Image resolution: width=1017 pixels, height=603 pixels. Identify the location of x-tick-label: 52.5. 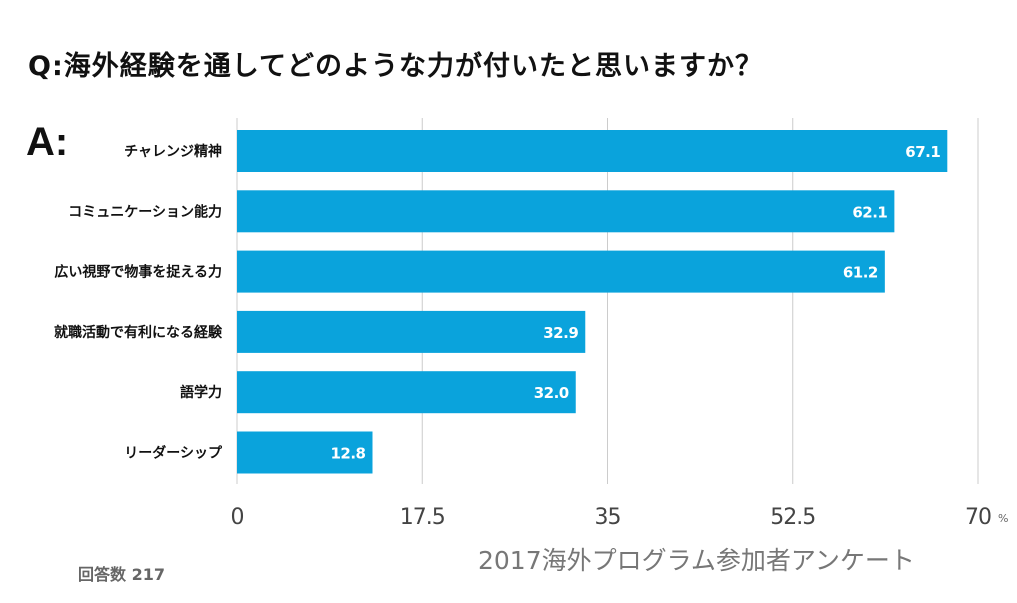
(792, 517).